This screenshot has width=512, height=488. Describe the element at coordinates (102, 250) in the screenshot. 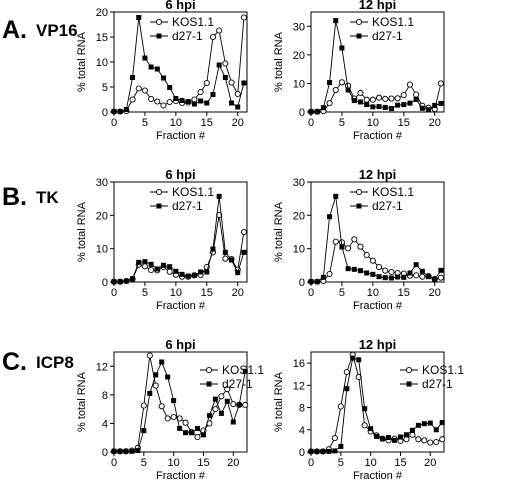

I see `y-tick-label: 10` at that location.